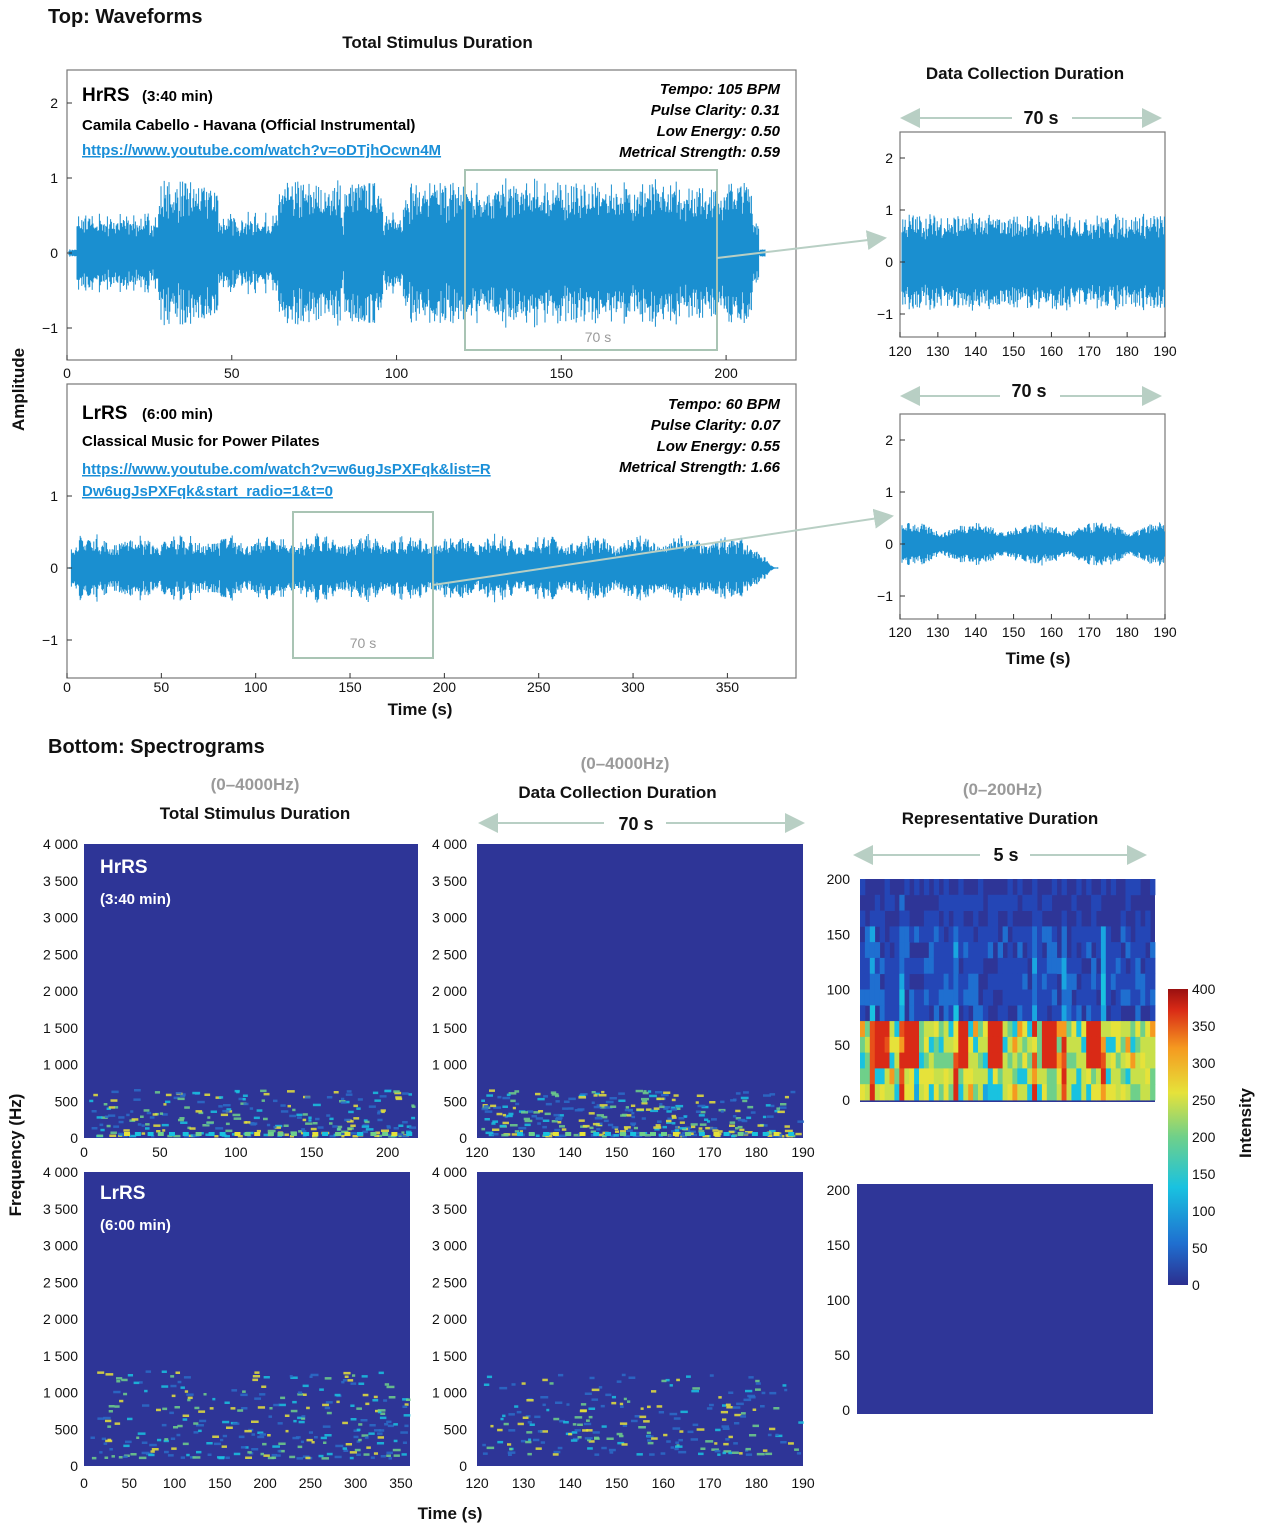 The height and width of the screenshot is (1525, 1261). Describe the element at coordinates (839, 1190) in the screenshot. I see `lrrs_spectrogram_representative-ytick-label: 200` at that location.